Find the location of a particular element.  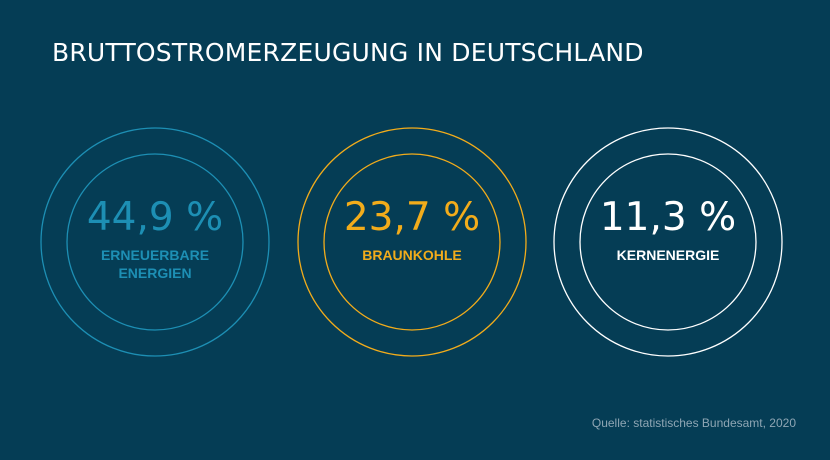

ring-1: 44,9 % ERNEUERBARE ENERGIEN is located at coordinates (155, 242).